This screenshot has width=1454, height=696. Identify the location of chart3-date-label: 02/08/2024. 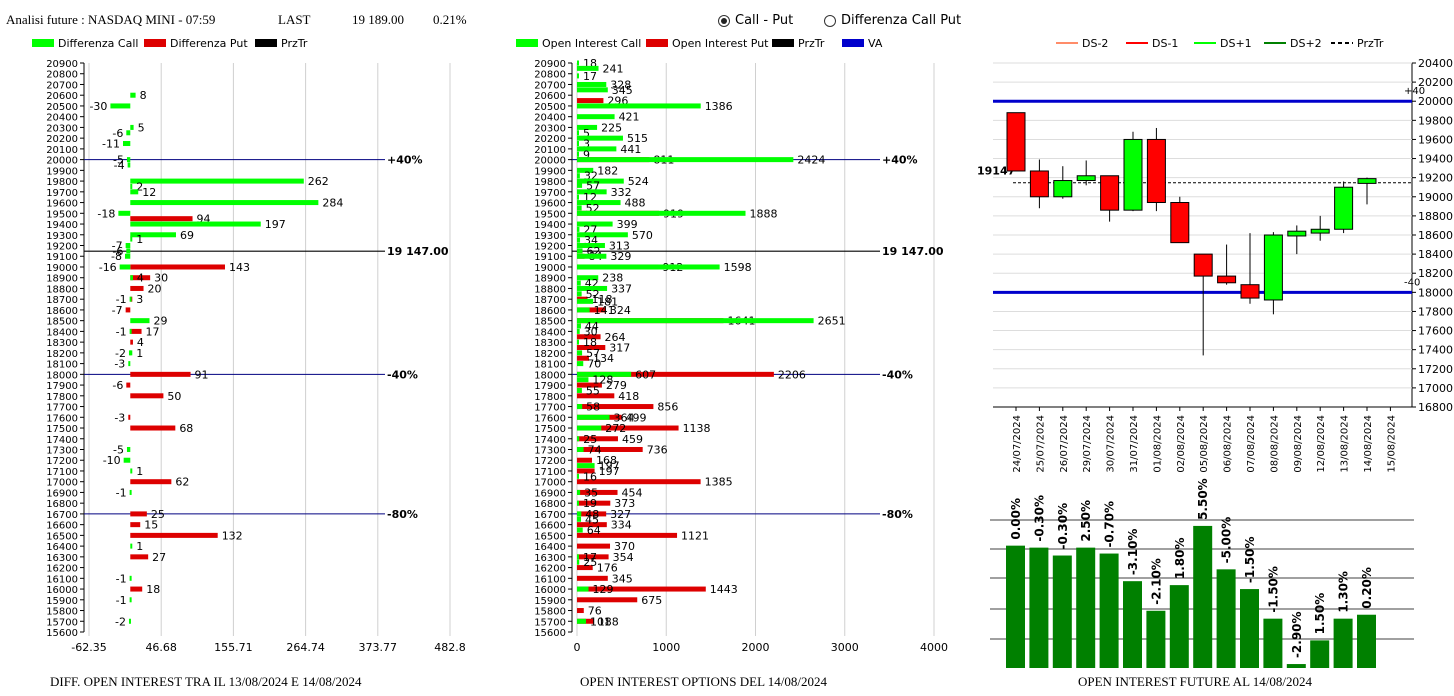
(1181, 444).